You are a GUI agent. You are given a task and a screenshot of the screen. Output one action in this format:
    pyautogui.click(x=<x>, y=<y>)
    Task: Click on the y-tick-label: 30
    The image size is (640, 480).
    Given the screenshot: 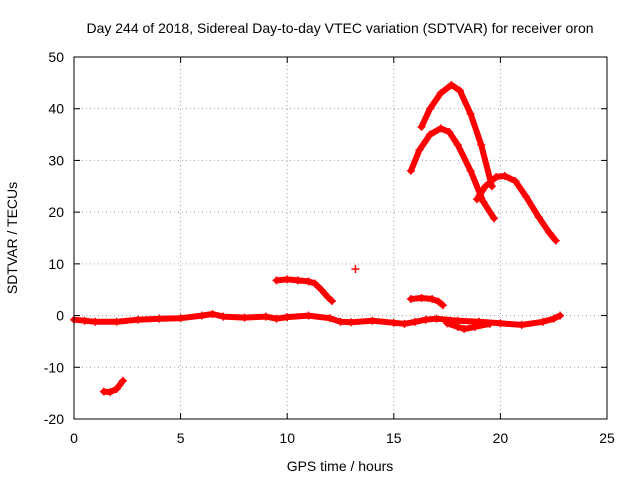 What is the action you would take?
    pyautogui.click(x=56, y=160)
    